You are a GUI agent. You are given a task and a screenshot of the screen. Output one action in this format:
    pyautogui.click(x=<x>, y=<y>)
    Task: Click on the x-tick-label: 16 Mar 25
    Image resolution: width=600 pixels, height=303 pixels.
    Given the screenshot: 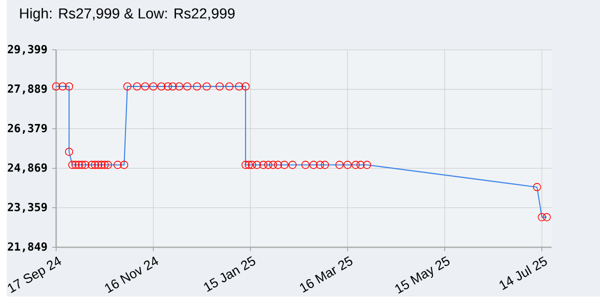 What is the action you would take?
    pyautogui.click(x=326, y=274)
    